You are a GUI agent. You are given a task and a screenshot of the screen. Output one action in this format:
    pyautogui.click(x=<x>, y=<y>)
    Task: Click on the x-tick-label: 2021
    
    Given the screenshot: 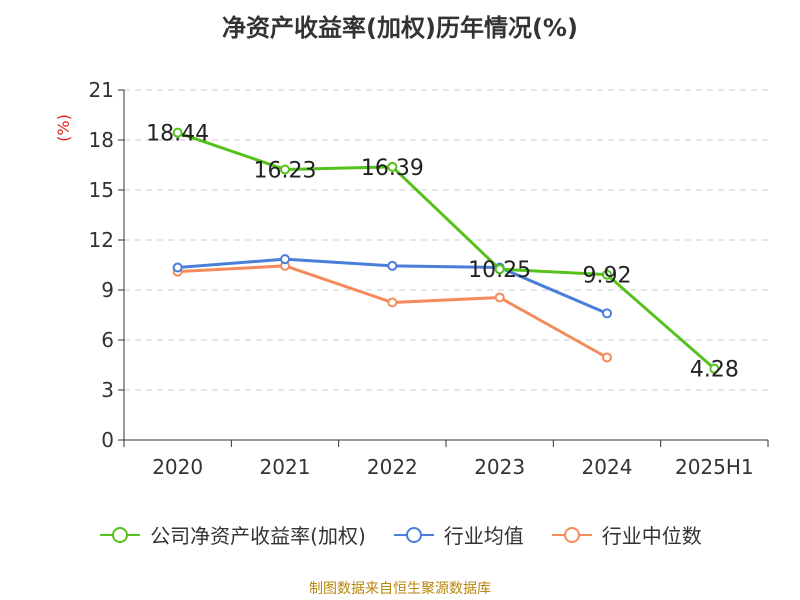 What is the action you would take?
    pyautogui.click(x=285, y=467)
    